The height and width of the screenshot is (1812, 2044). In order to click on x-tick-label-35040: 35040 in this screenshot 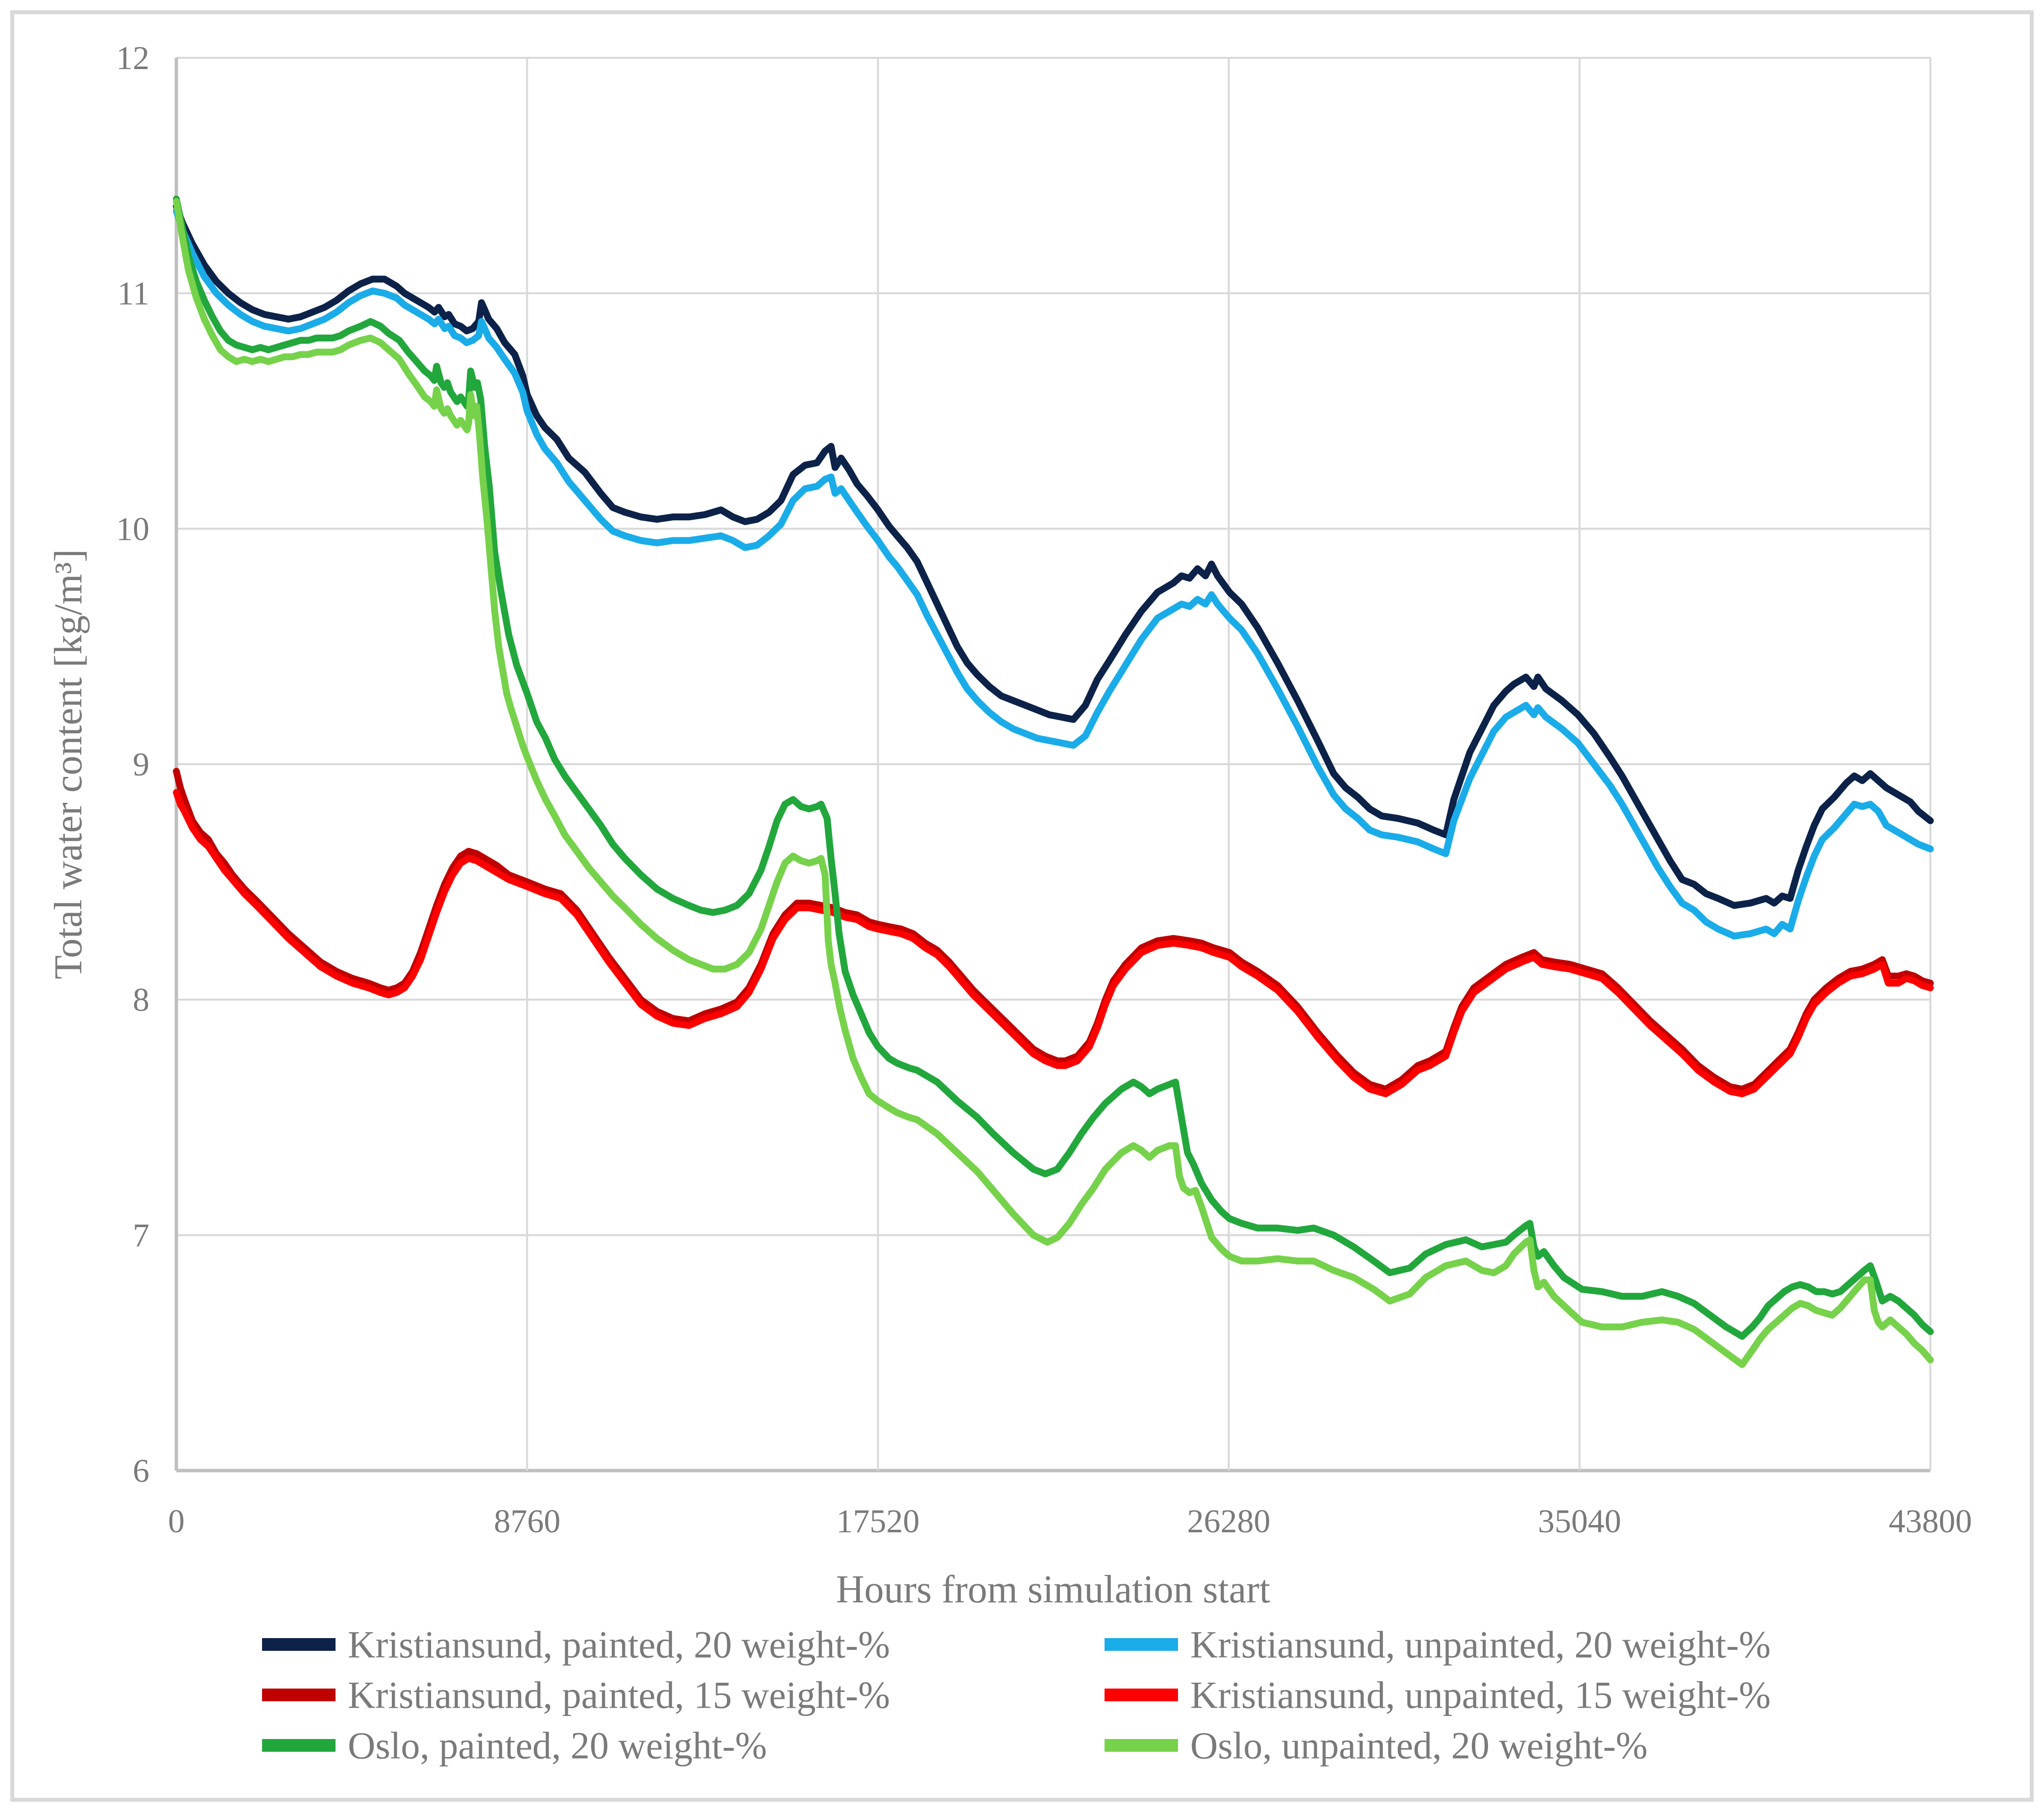, I will do `click(1579, 1521)`.